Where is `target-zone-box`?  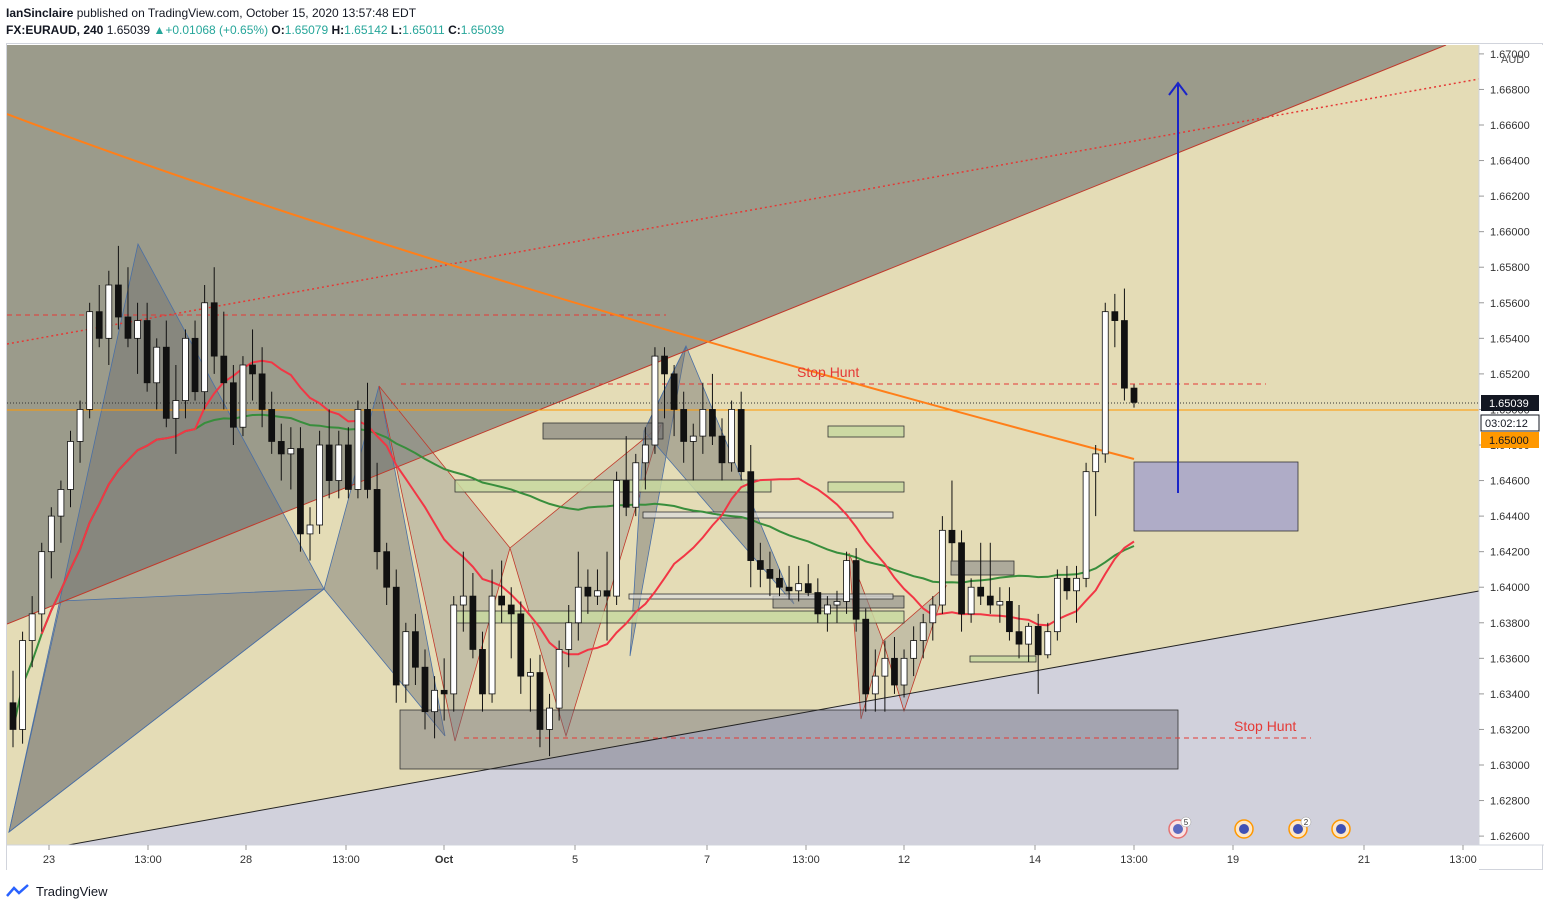 target-zone-box is located at coordinates (1216, 496).